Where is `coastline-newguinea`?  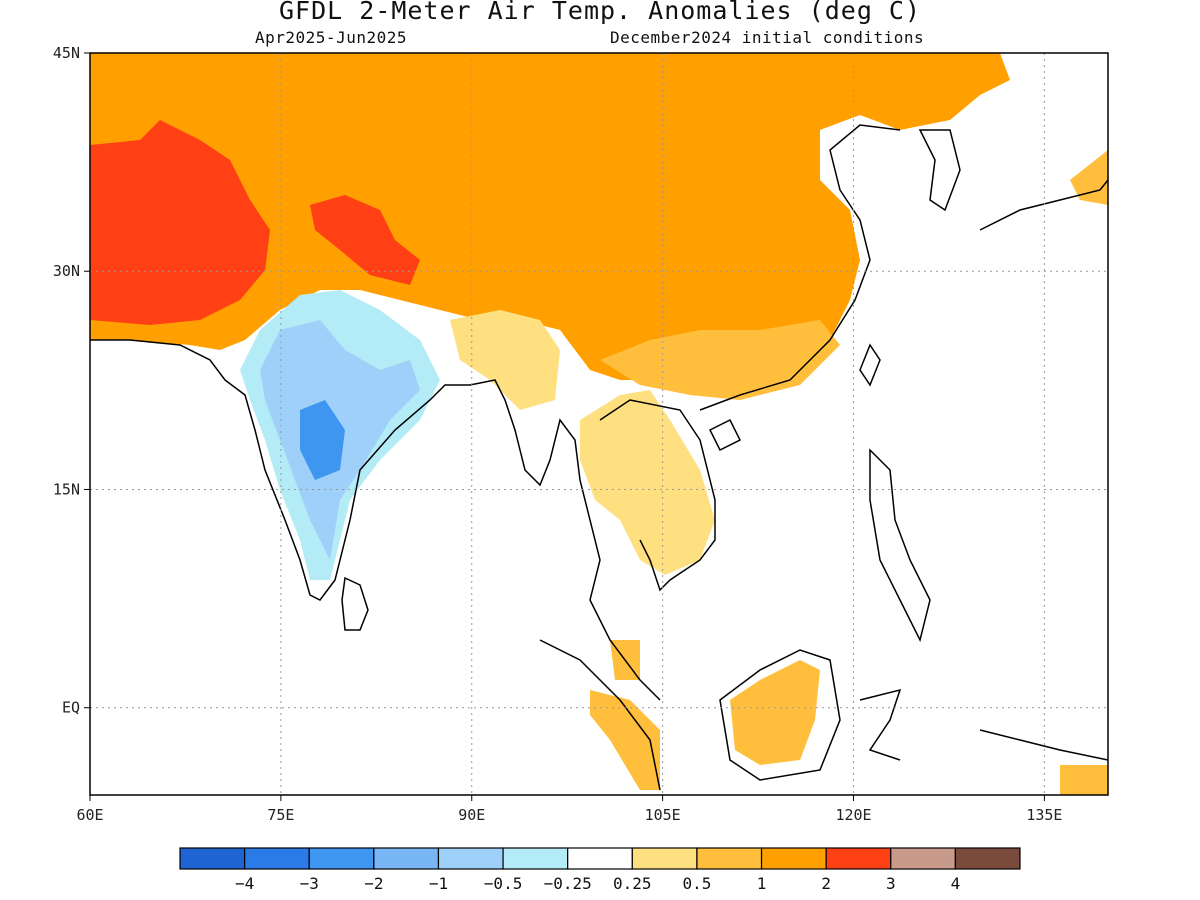 coastline-newguinea is located at coordinates (1043, 745).